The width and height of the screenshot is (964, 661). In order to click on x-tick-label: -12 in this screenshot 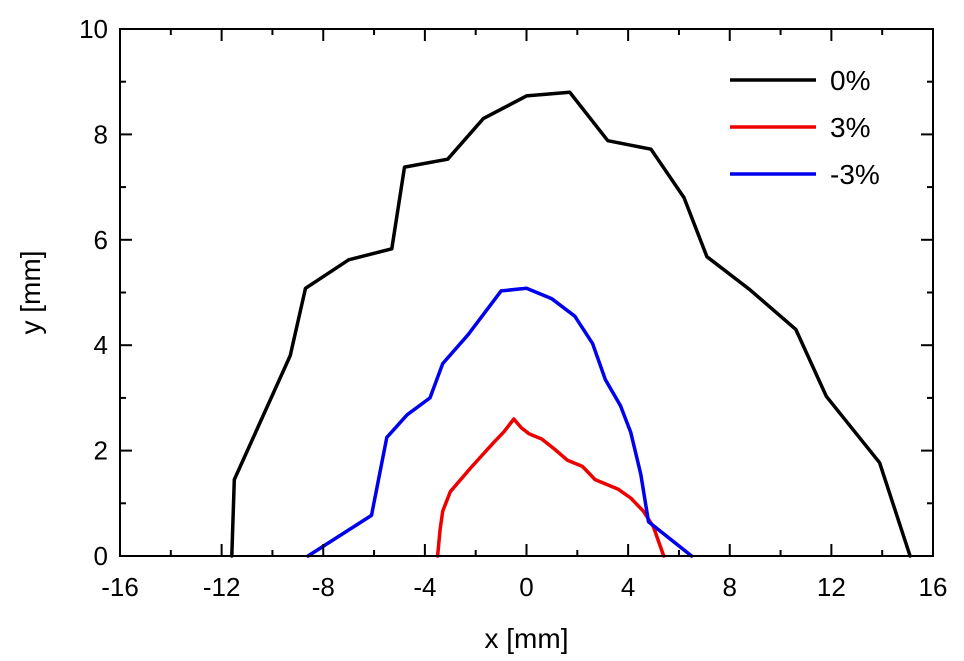, I will do `click(222, 587)`.